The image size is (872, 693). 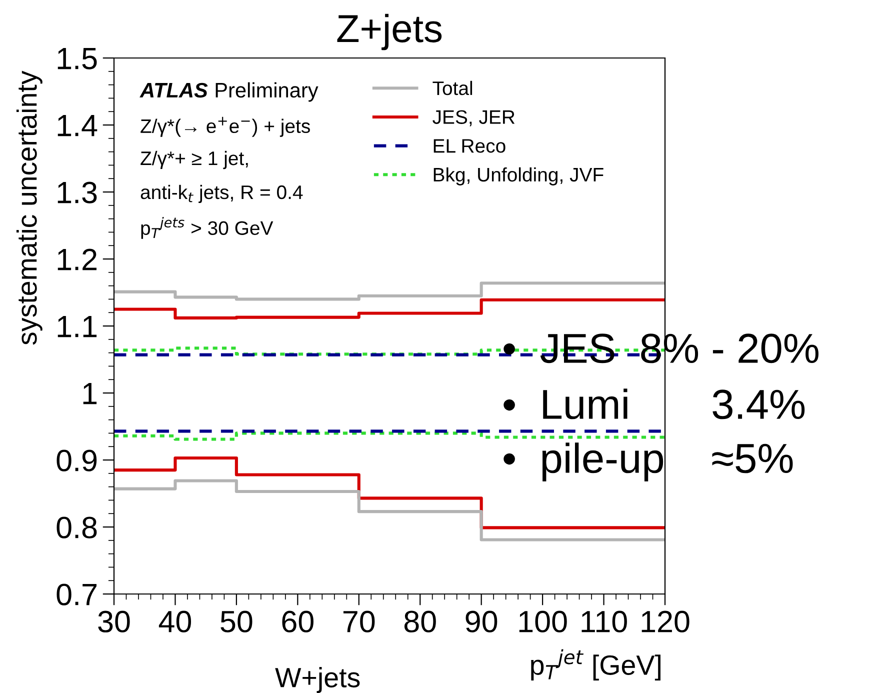 What do you see at coordinates (78, 125) in the screenshot?
I see `y-tick-label: 1.4` at bounding box center [78, 125].